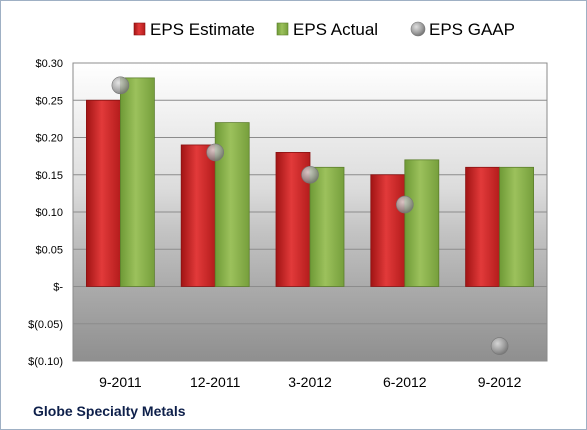 This screenshot has height=430, width=587. I want to click on x-tick-label: 3-2012, so click(310, 382).